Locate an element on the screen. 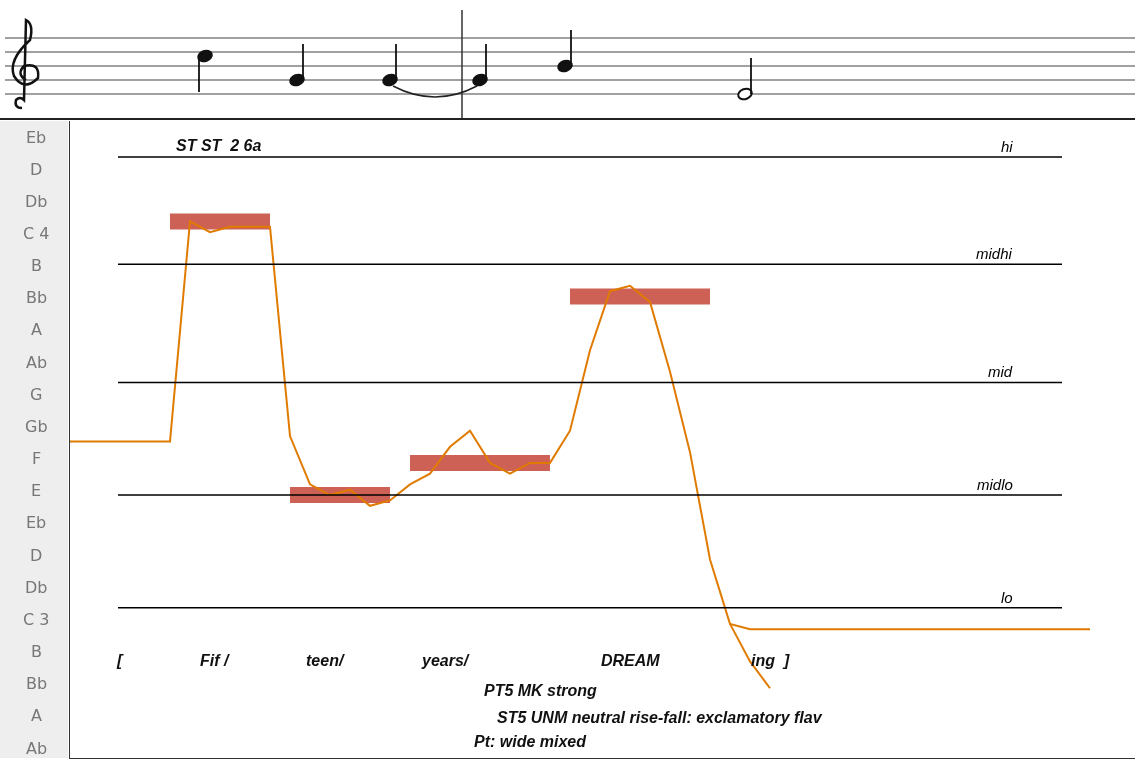  annotation: Pt: wide mixed is located at coordinates (531, 741).